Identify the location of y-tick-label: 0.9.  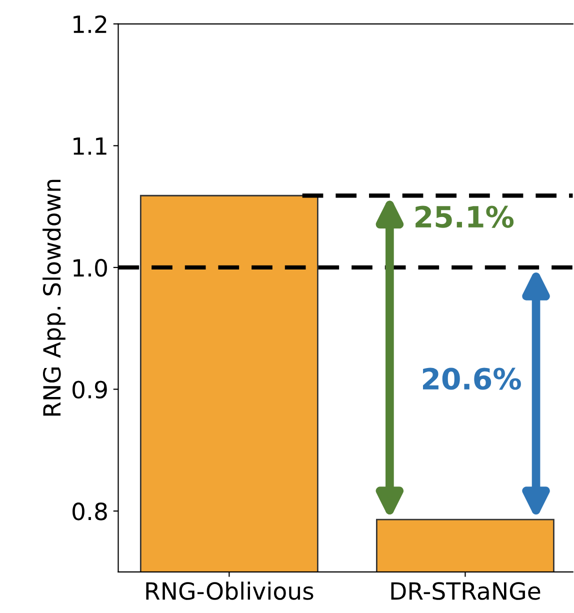
(89, 389).